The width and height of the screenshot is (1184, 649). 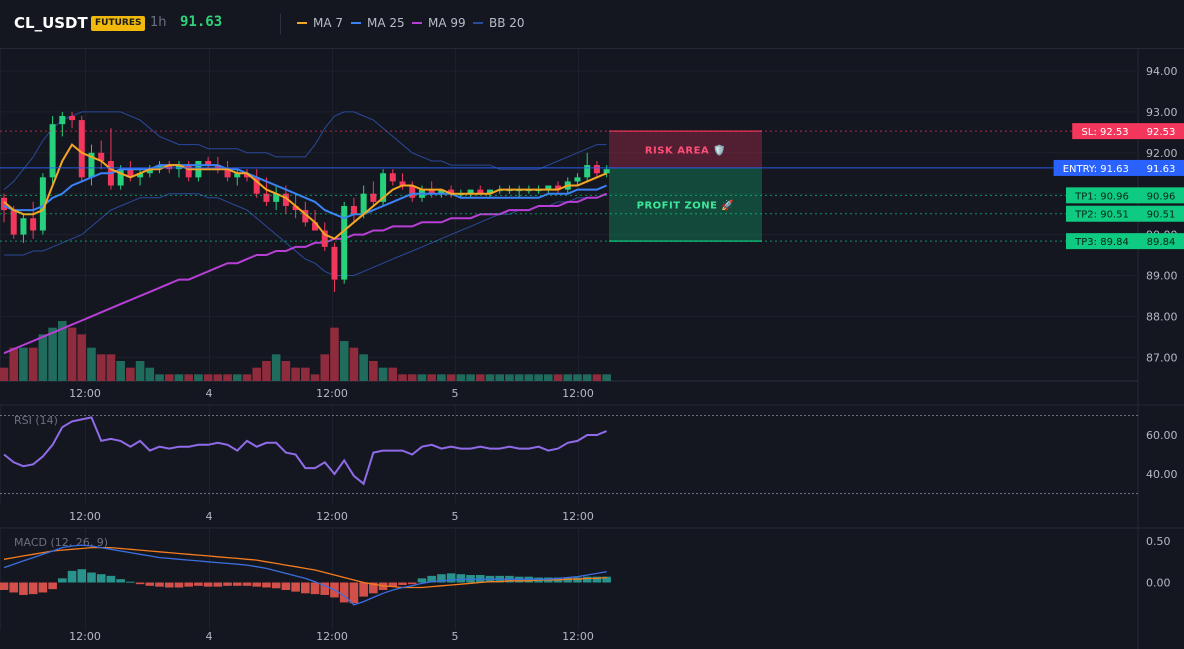 I want to click on legend-ma25-swatch, so click(x=356, y=23).